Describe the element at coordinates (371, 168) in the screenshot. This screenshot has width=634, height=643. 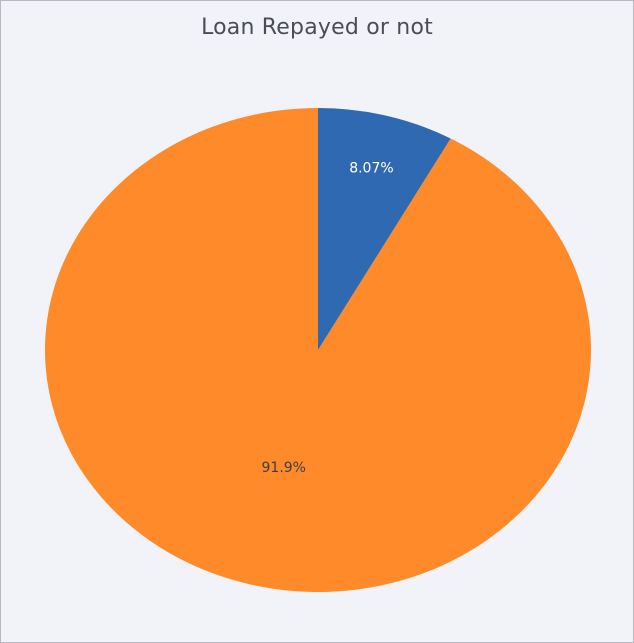
I see `pie-slice-label-1: 8.07%` at that location.